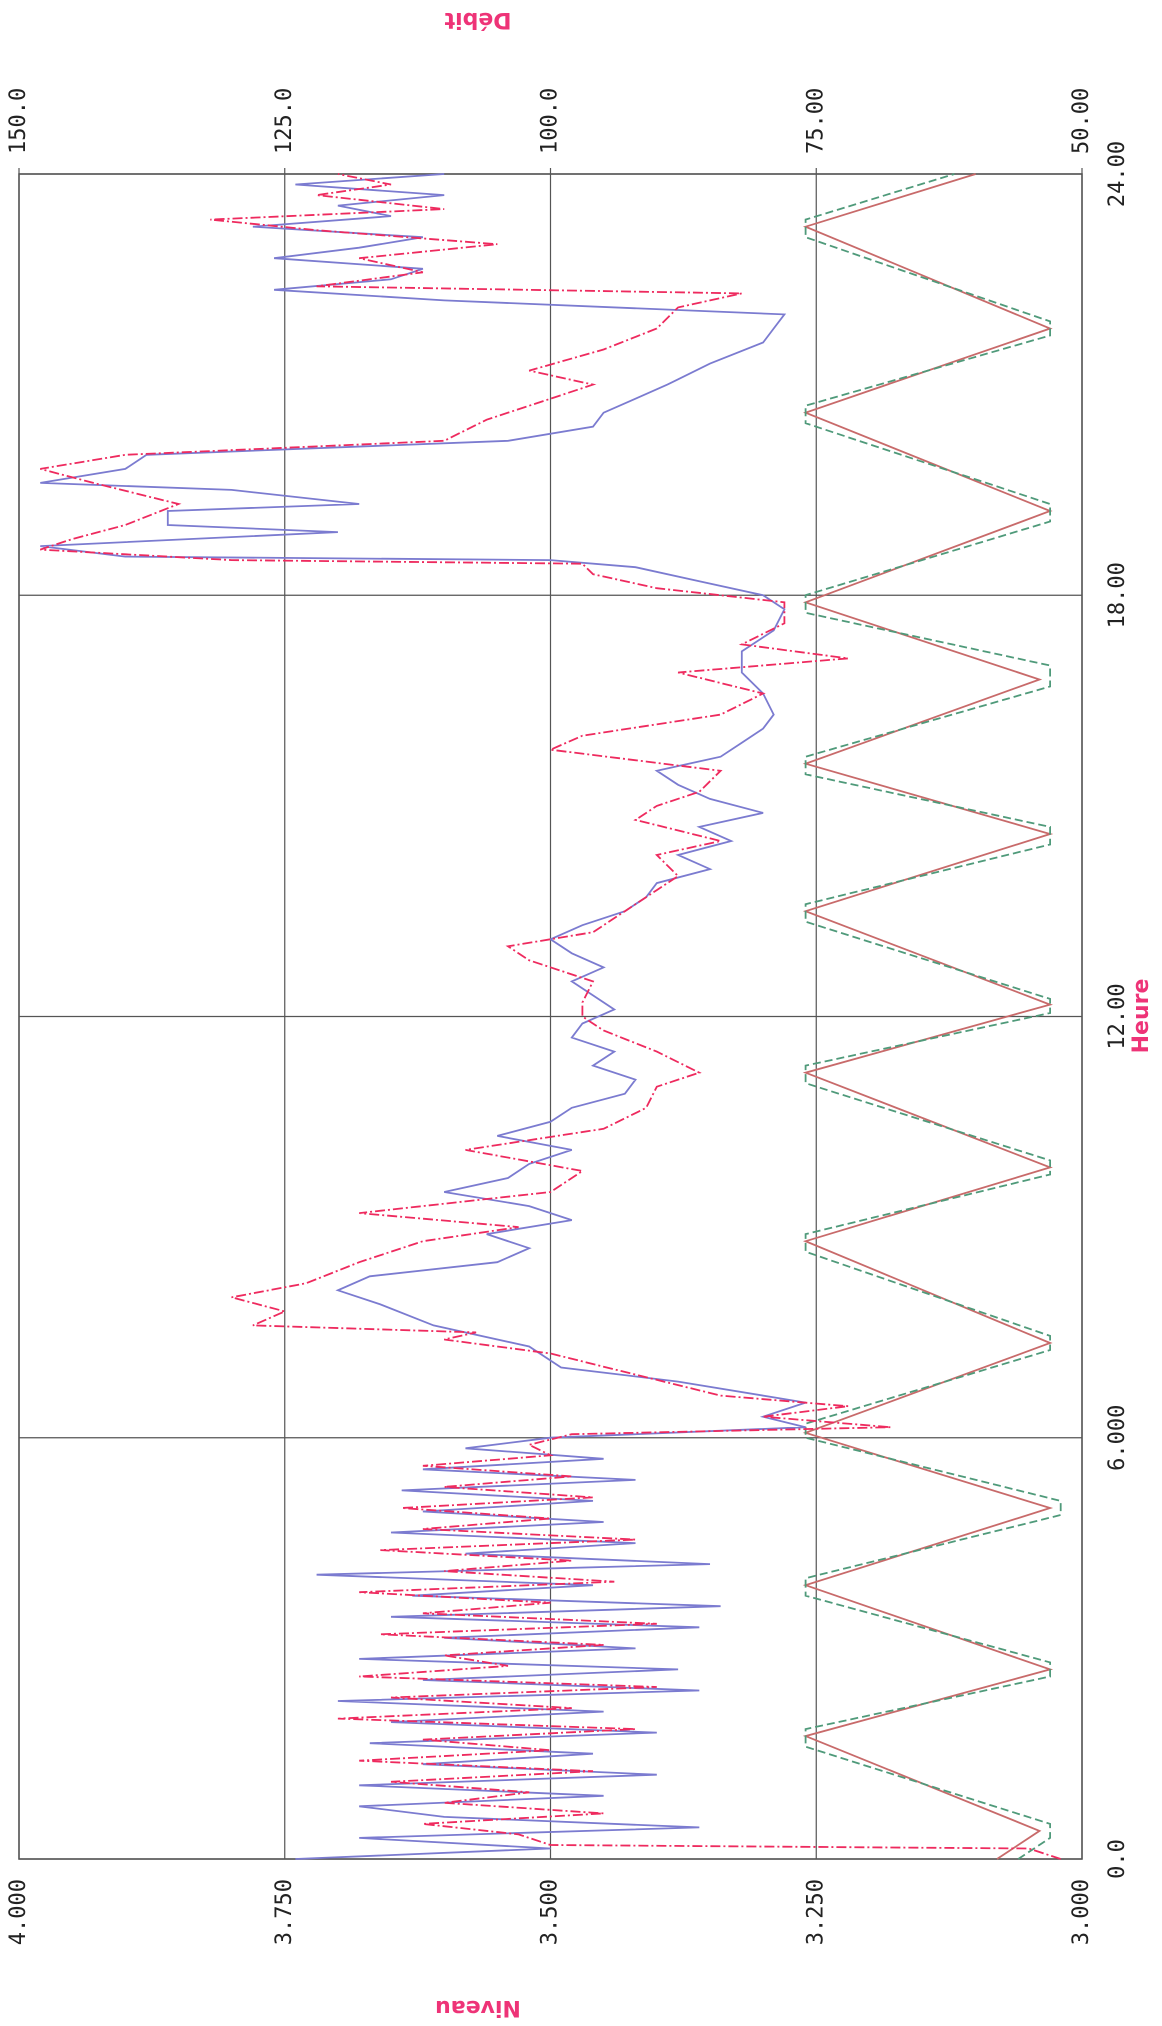  I want to click on x-tick-label: 0.0, so click(1117, 1859).